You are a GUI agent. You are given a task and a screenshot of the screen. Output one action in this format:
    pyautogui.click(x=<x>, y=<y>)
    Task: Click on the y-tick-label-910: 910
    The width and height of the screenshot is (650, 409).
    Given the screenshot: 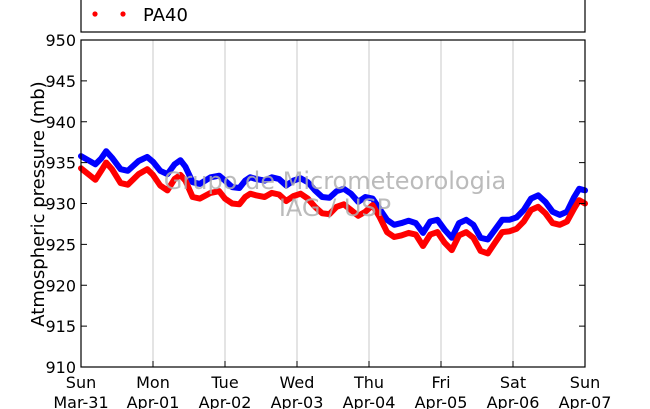 What is the action you would take?
    pyautogui.click(x=60, y=367)
    